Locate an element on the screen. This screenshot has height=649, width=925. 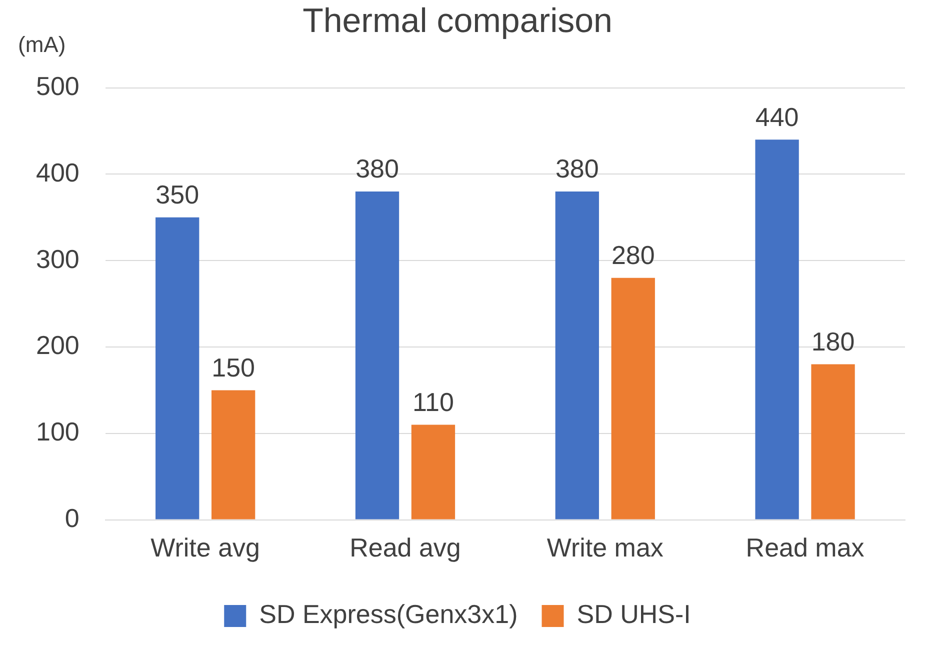
legend-label: SD UHS-I is located at coordinates (633, 614).